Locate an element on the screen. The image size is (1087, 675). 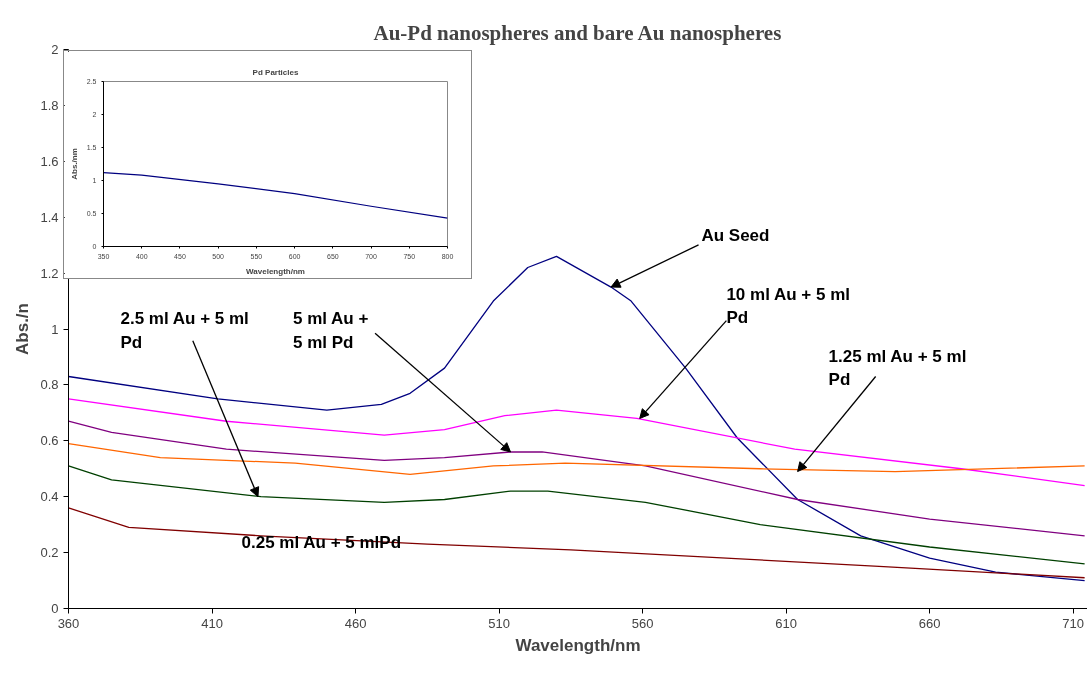
x-tick-label: 510 is located at coordinates (499, 623).